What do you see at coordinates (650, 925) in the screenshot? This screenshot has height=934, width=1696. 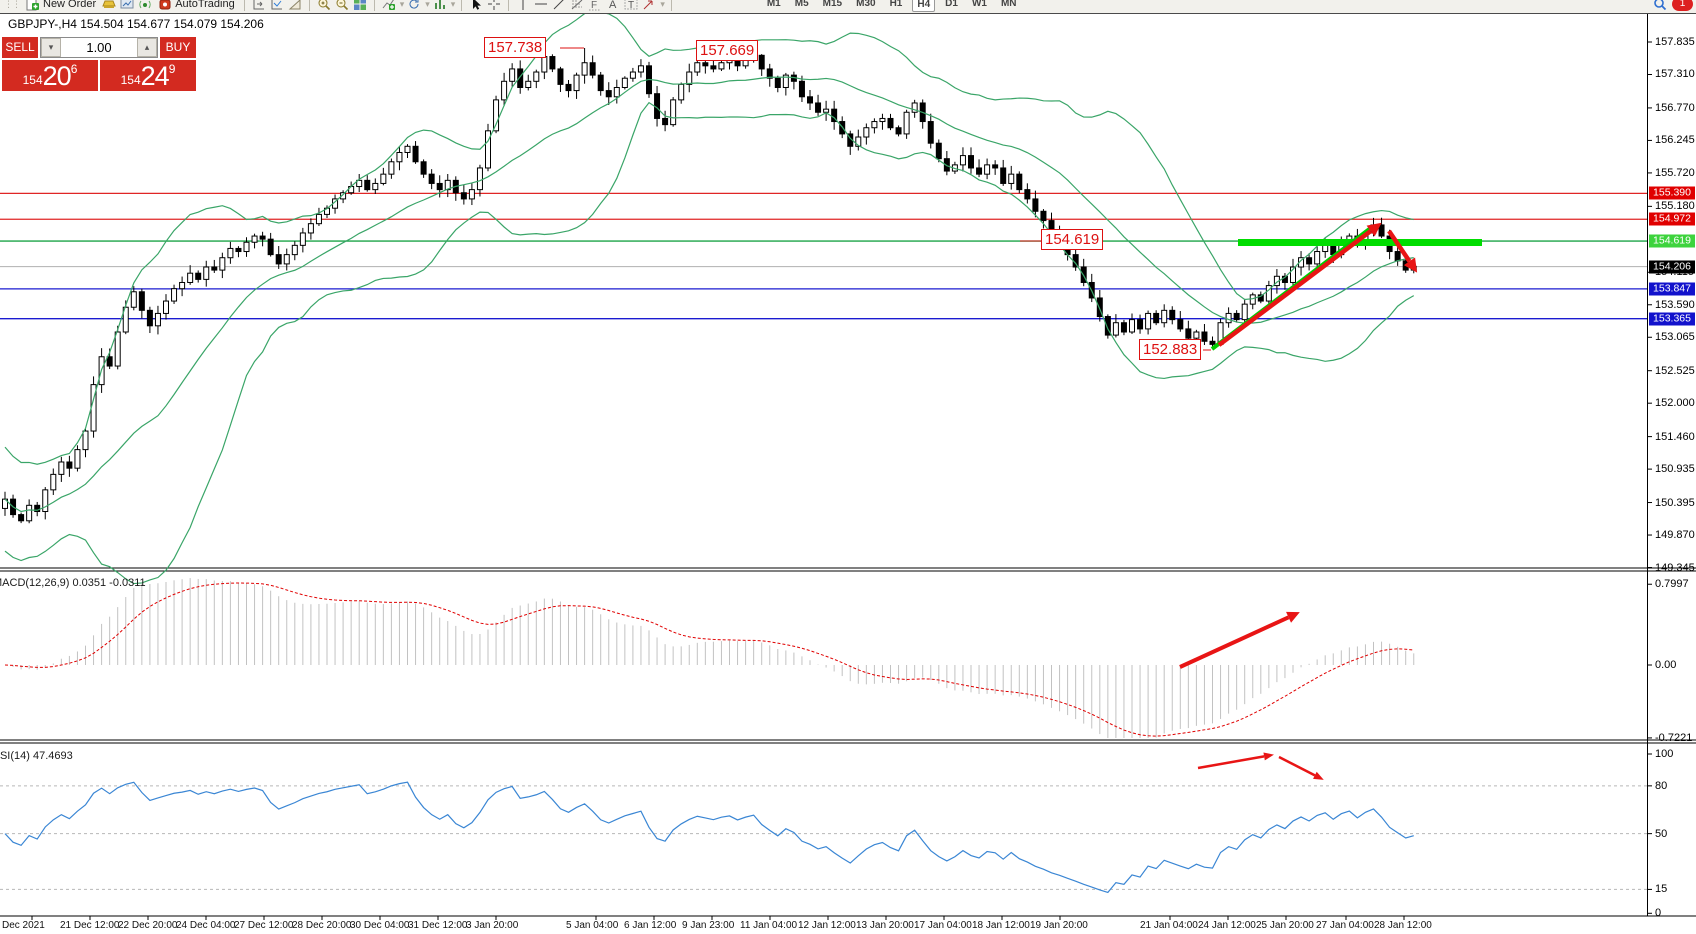 I see `time-axis-label: 6 Jan 12:00` at bounding box center [650, 925].